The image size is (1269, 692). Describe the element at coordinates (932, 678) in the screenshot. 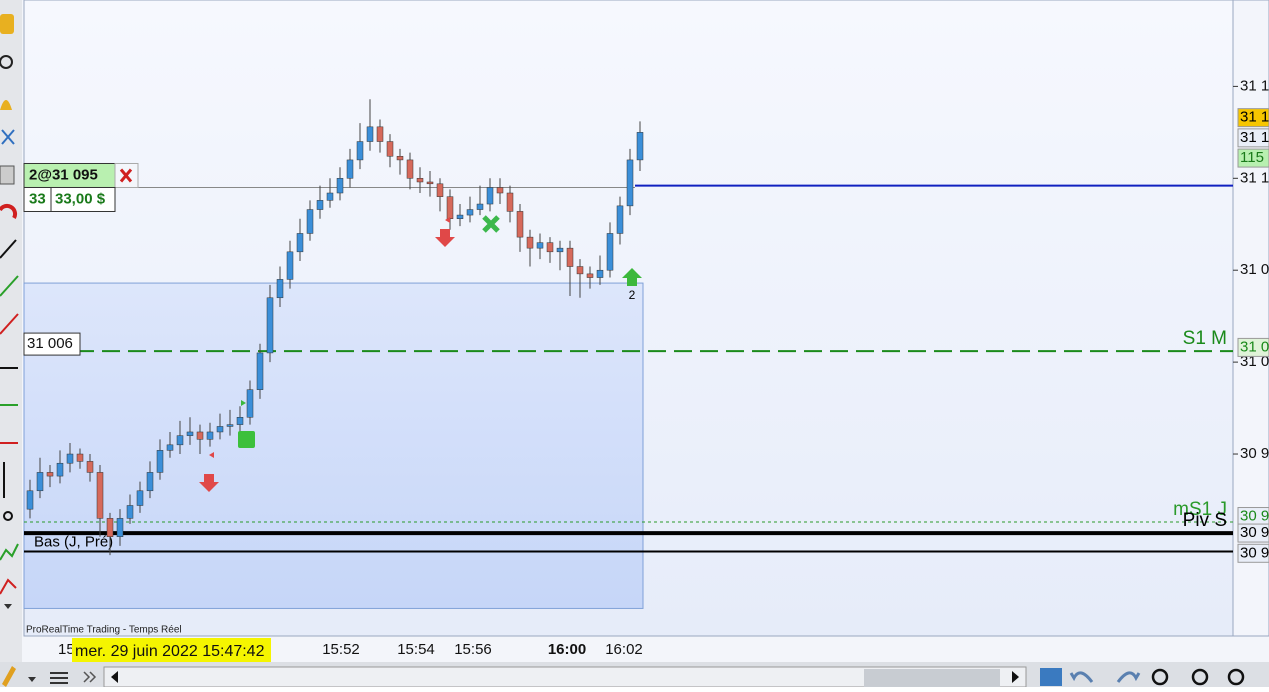

I see `scroll-thumb` at that location.